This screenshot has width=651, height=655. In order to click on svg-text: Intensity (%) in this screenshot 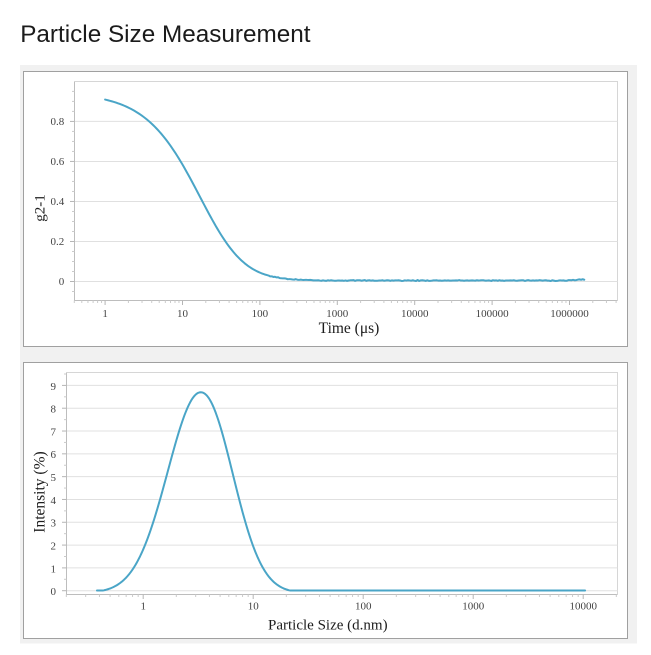, I will do `click(40, 491)`.